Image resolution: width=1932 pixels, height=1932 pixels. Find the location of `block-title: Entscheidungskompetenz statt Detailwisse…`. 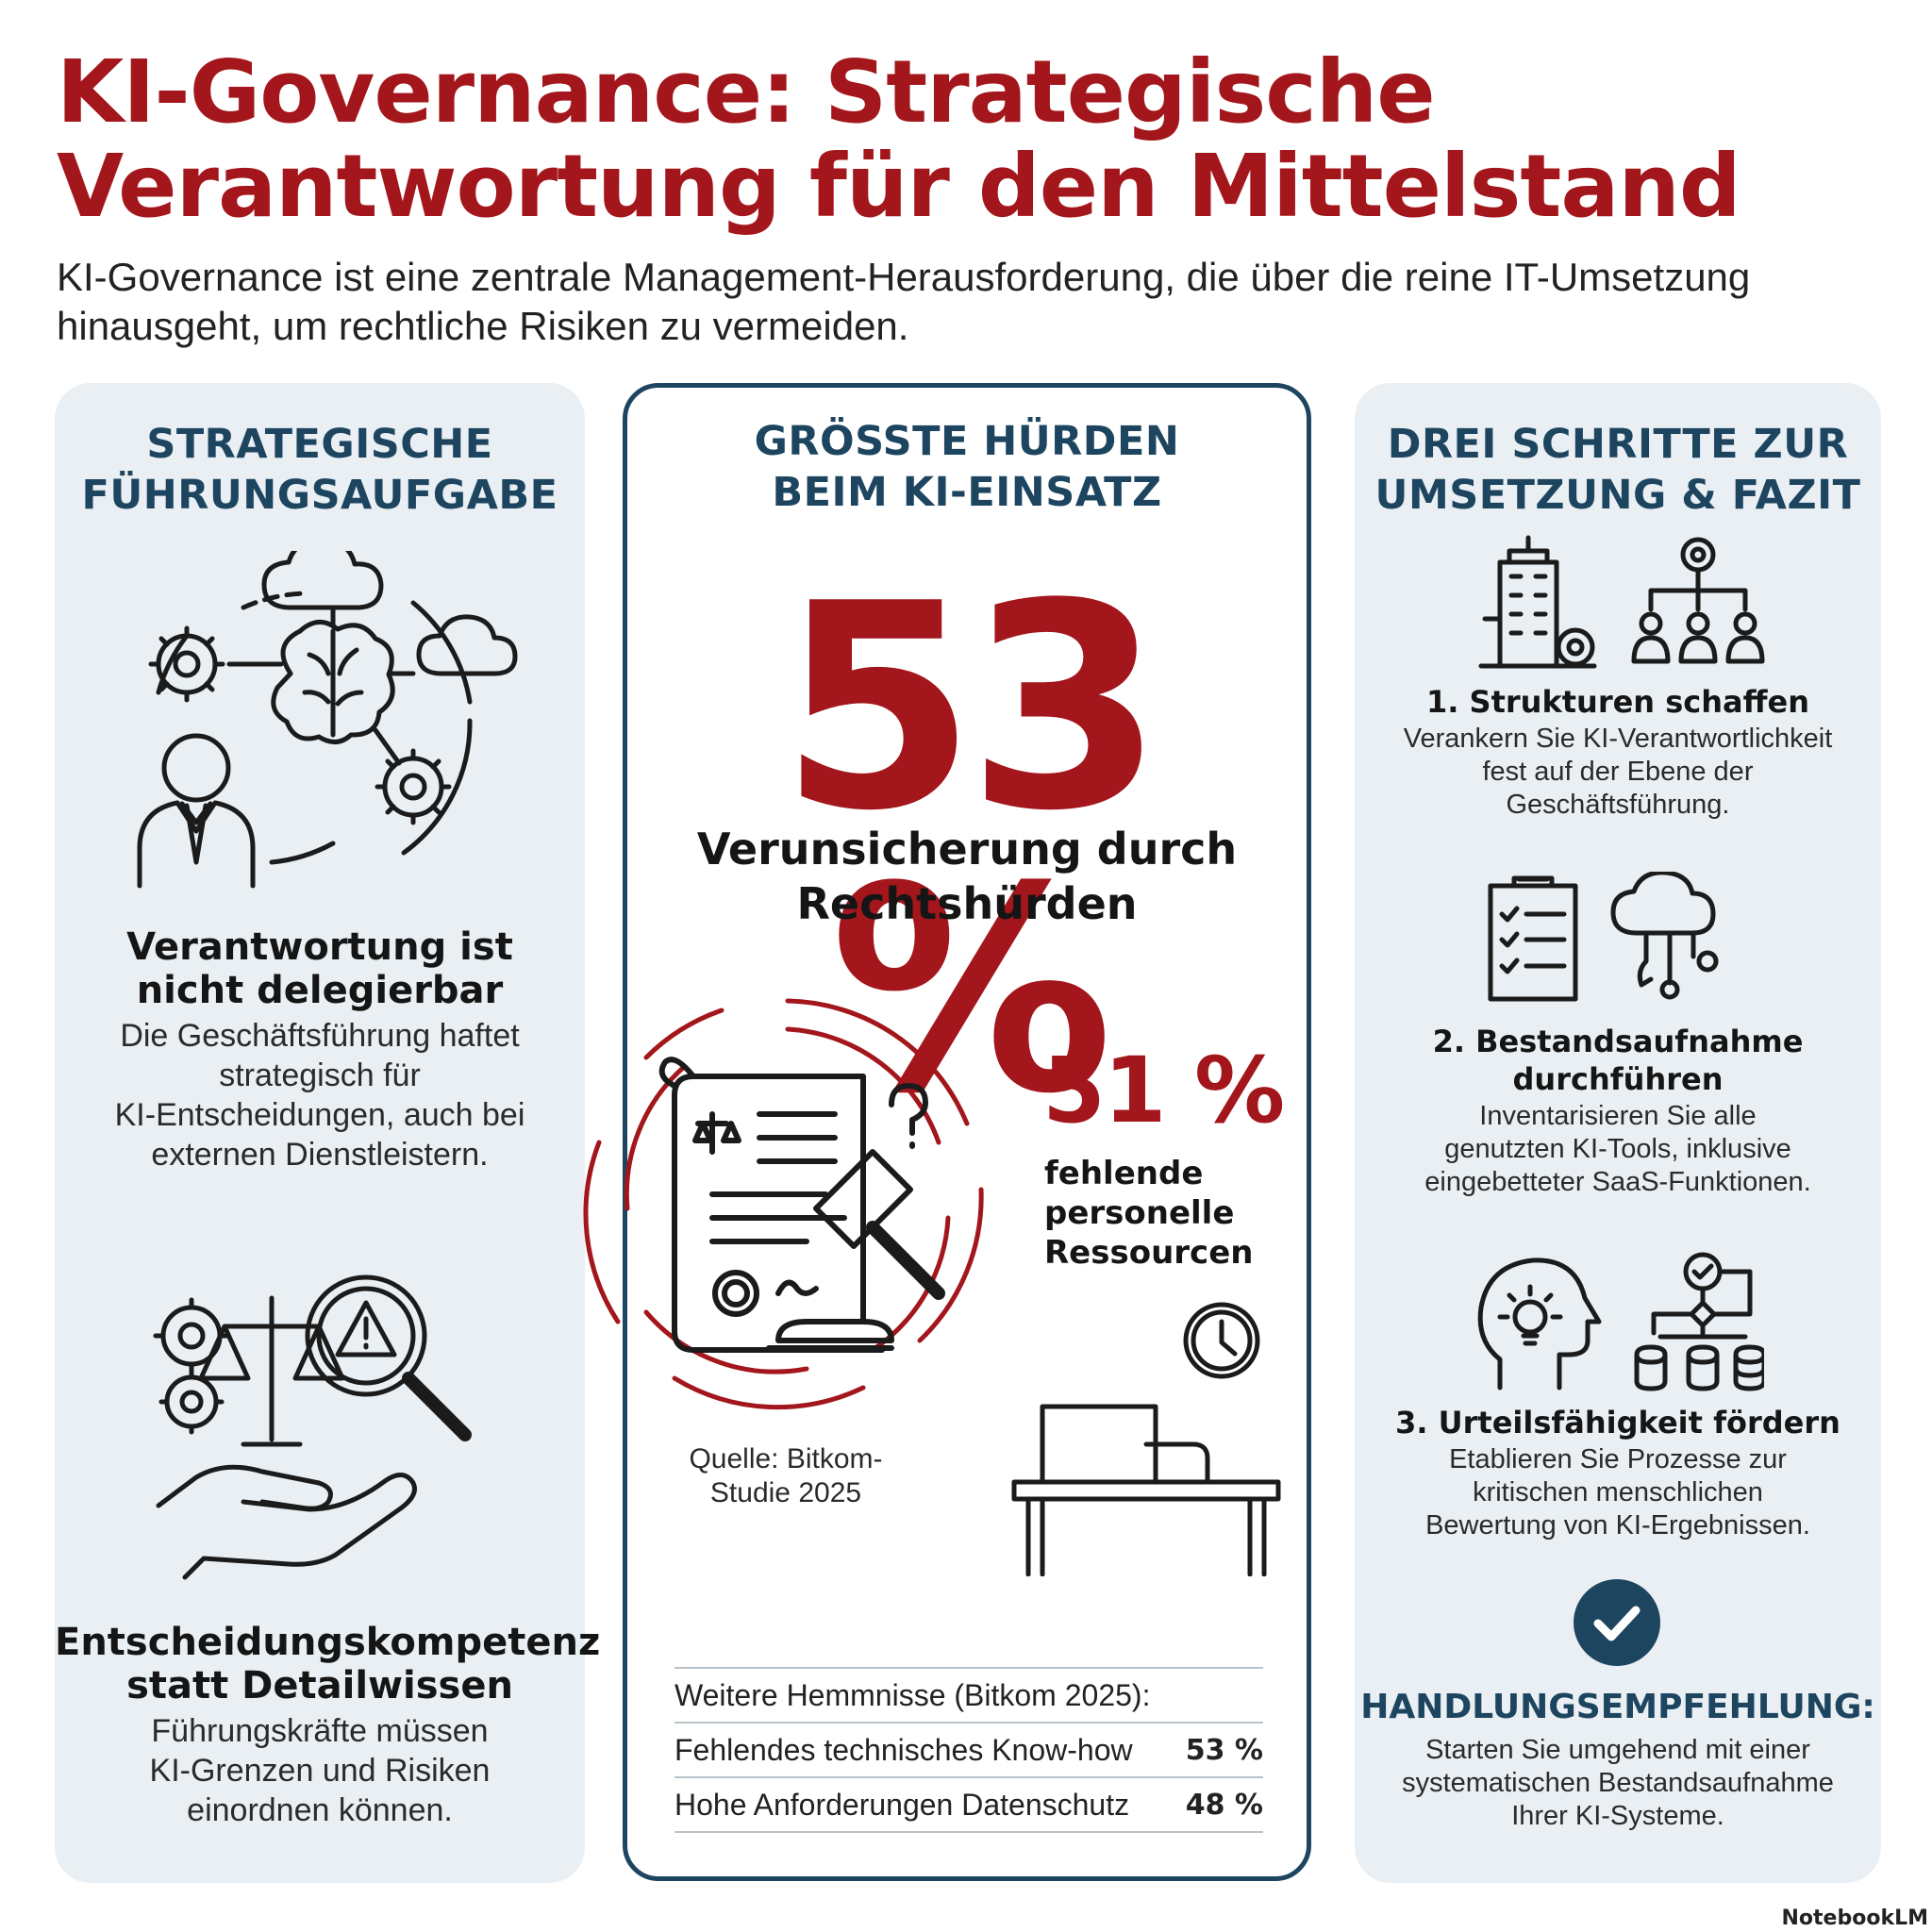

block-title: Entscheidungskompetenz statt Detailwisse… is located at coordinates (328, 1664).